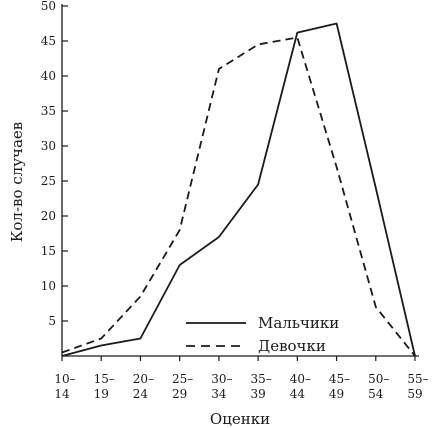  Describe the element at coordinates (48, 181) in the screenshot. I see `y-tick-label: 25` at that location.